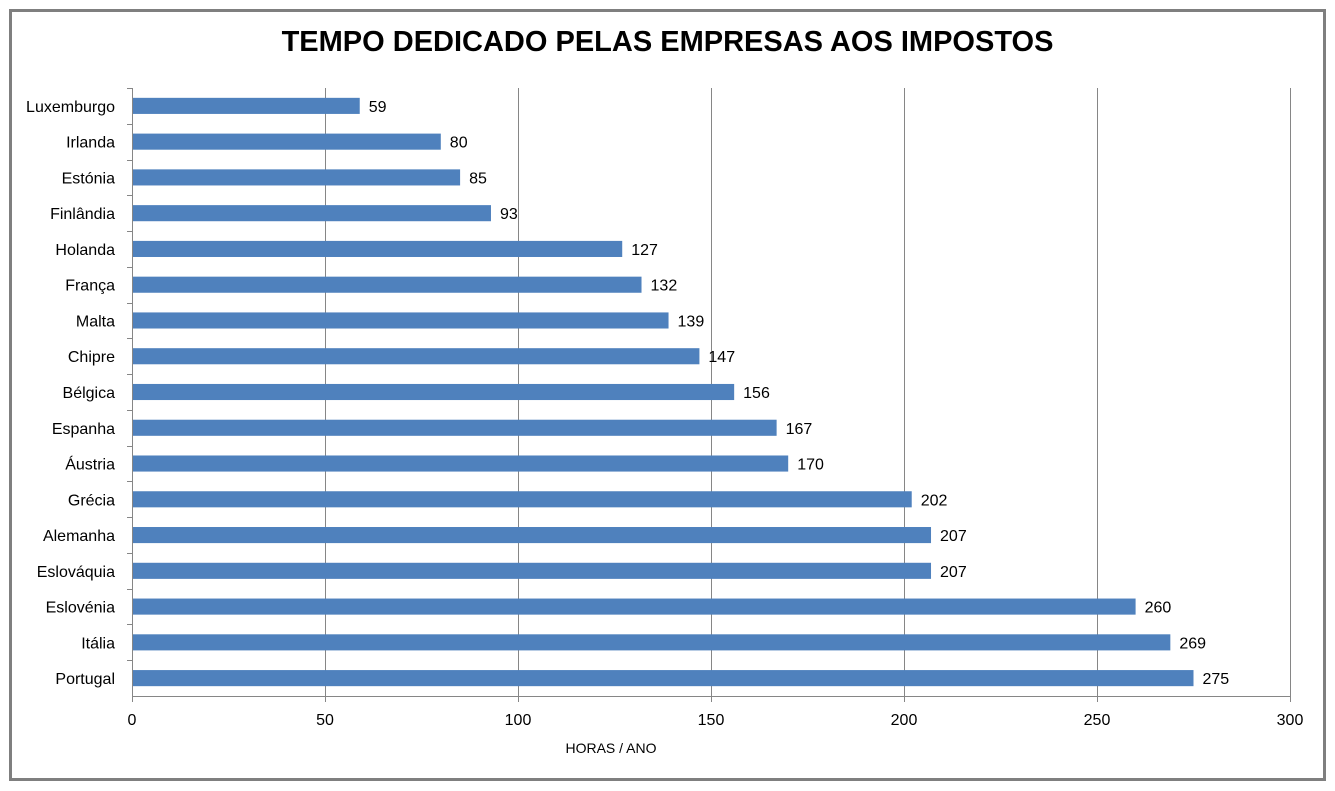  I want to click on category-label: Espanha, so click(83, 429).